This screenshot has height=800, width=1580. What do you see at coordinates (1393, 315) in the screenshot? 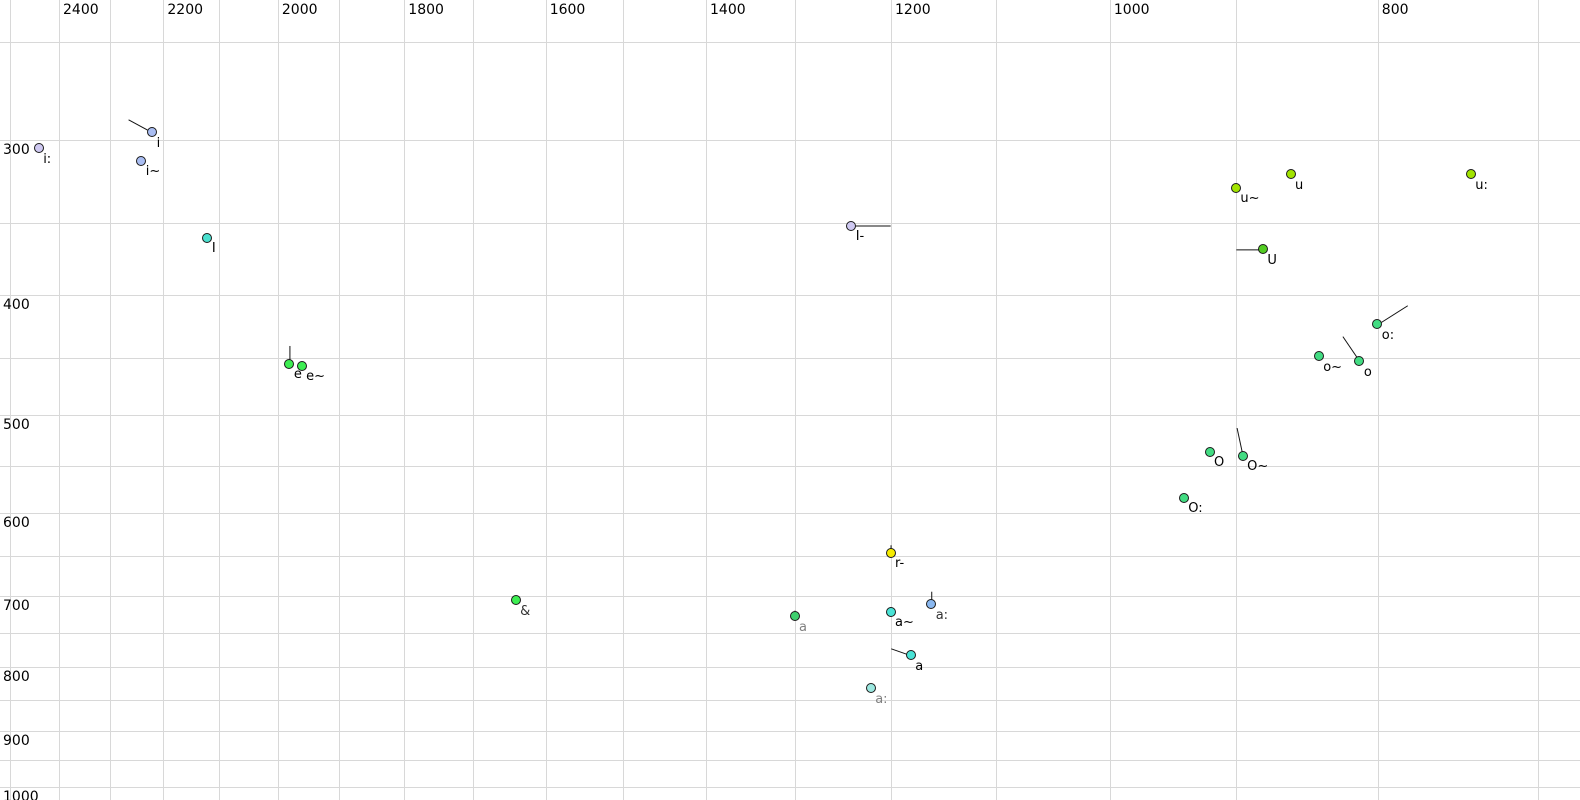
I see `point-tail-line` at bounding box center [1393, 315].